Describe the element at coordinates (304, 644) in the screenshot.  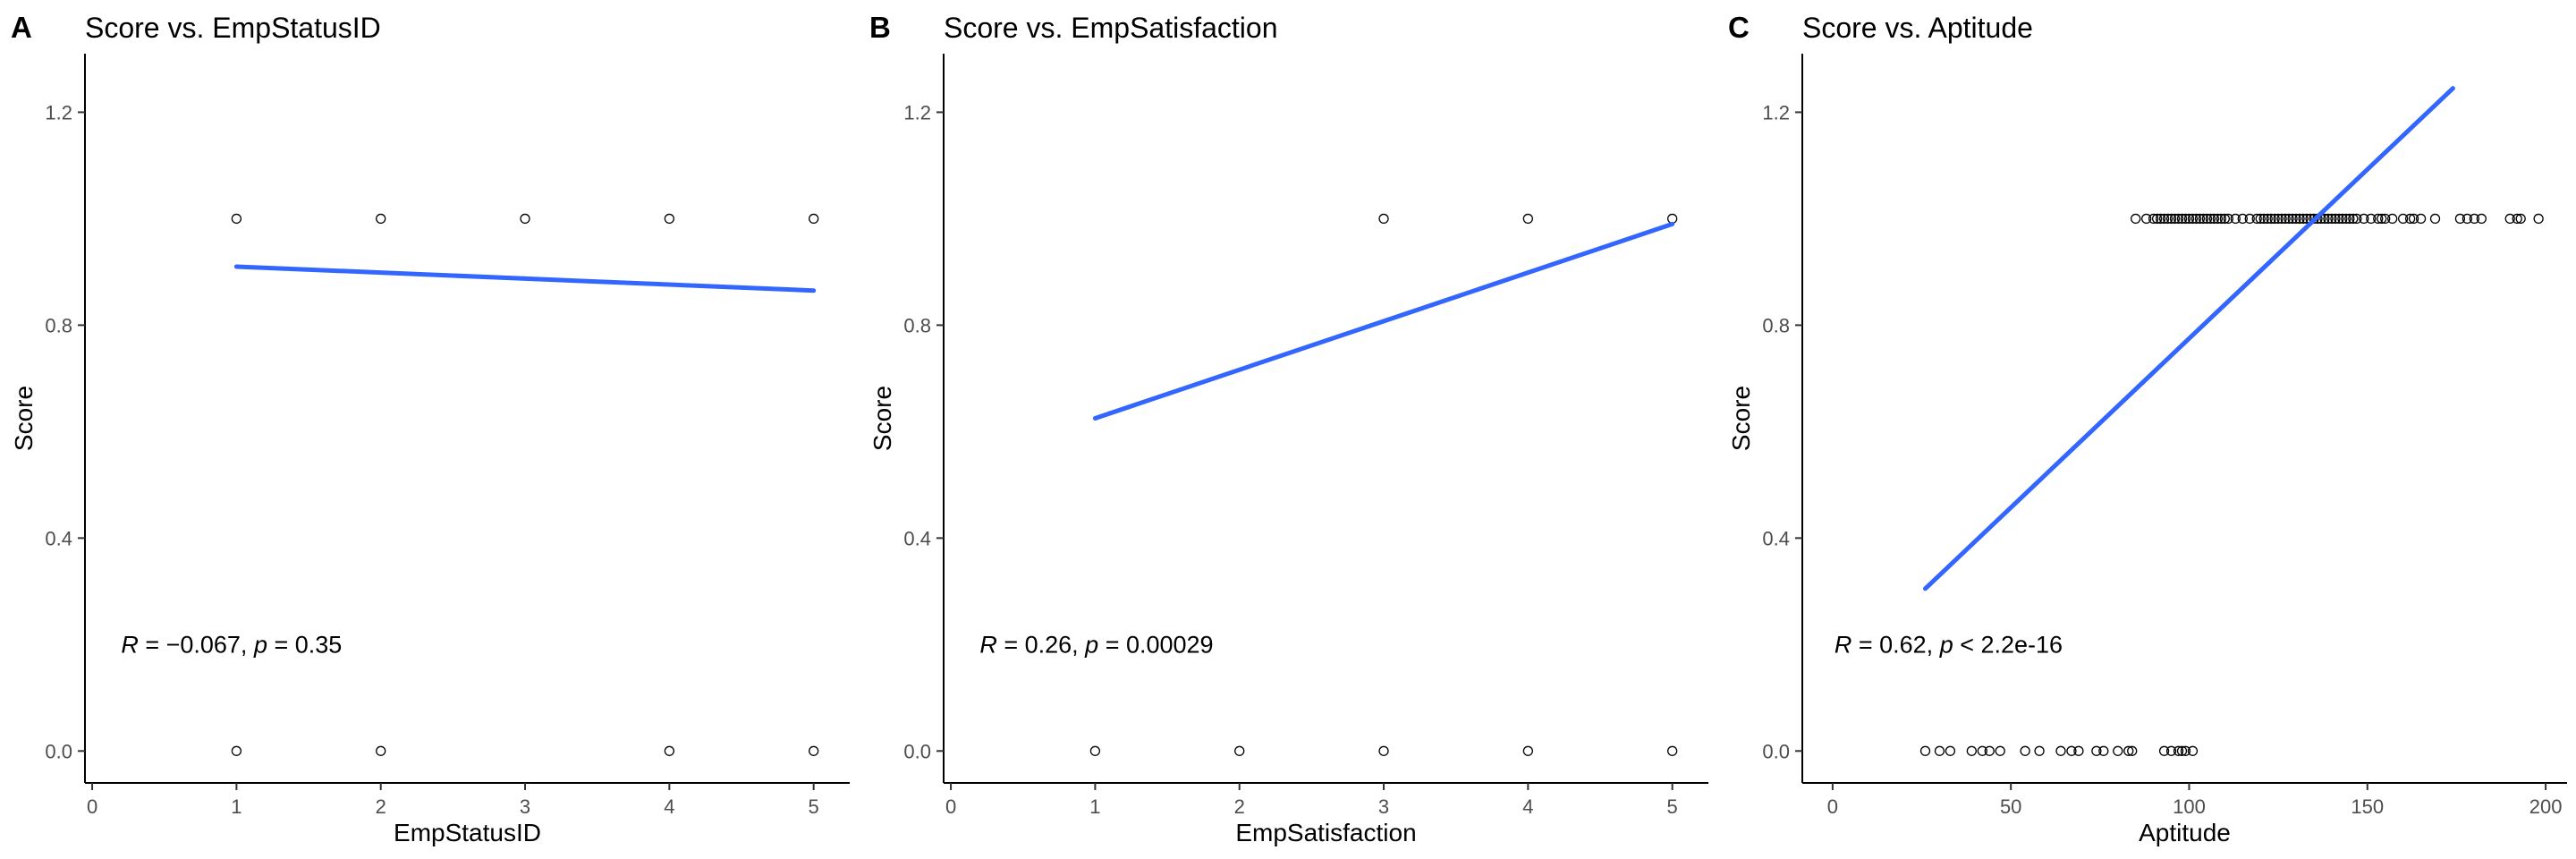
I see `annot-p-value: = 0.35` at that location.